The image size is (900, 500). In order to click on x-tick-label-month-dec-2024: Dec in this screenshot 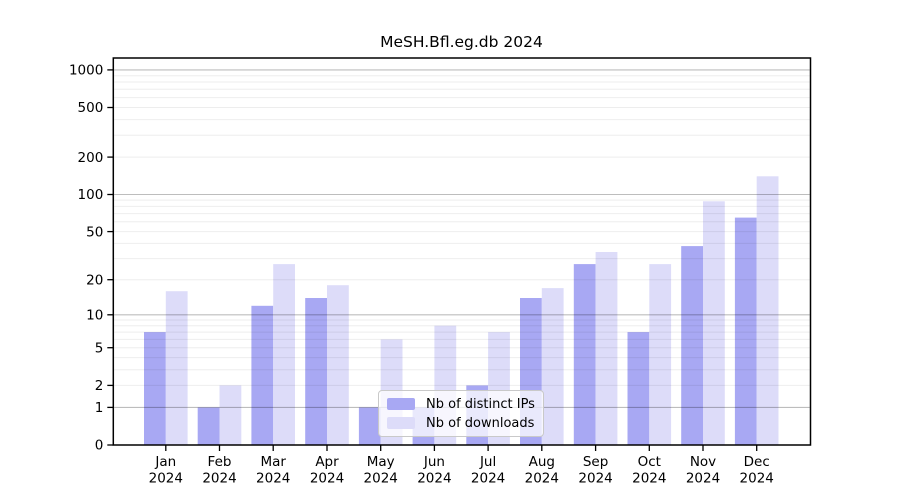, I will do `click(757, 462)`.